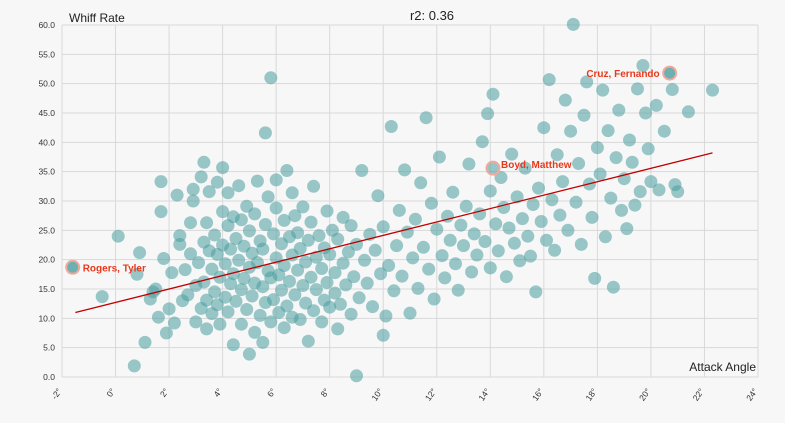 This screenshot has width=785, height=423. Describe the element at coordinates (431, 394) in the screenshot. I see `x-tick-label: 12°` at that location.